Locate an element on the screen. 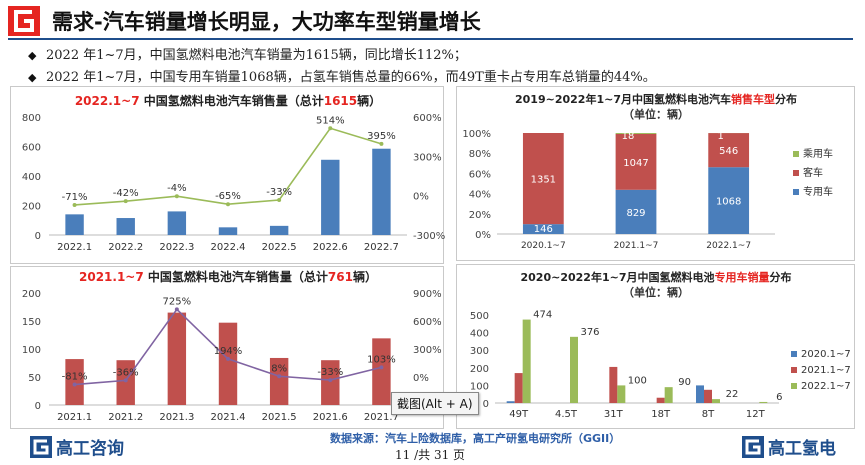 This screenshot has width=865, height=465. segment-label: 146 is located at coordinates (543, 229).